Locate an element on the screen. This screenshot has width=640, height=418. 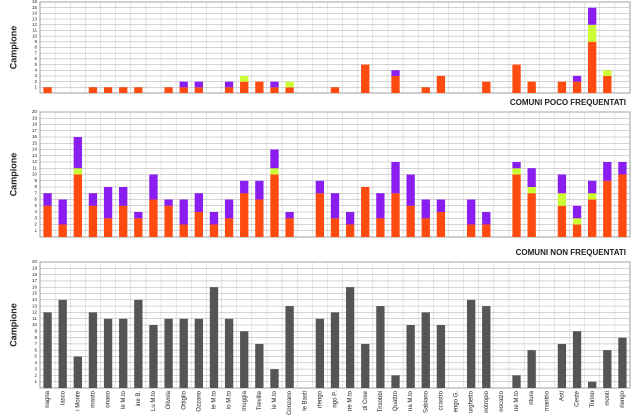
x-tick-label: Conzano is located at coordinates (290, 402).